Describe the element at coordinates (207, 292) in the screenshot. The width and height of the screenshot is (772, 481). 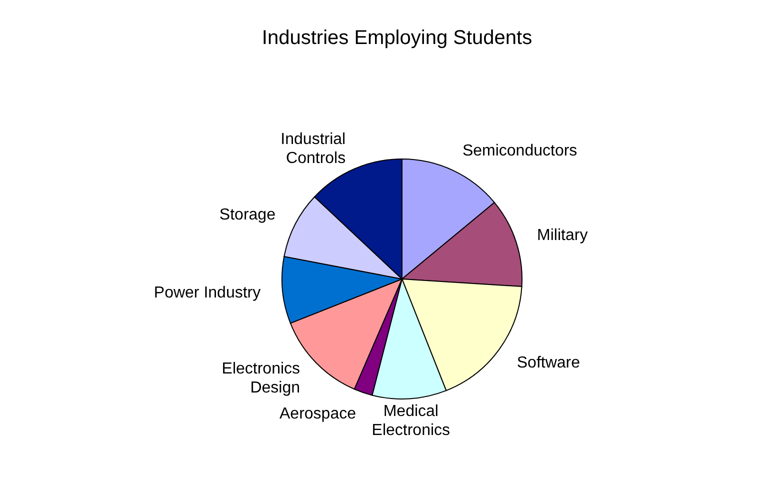
I see `slice-label: Power Industry` at that location.